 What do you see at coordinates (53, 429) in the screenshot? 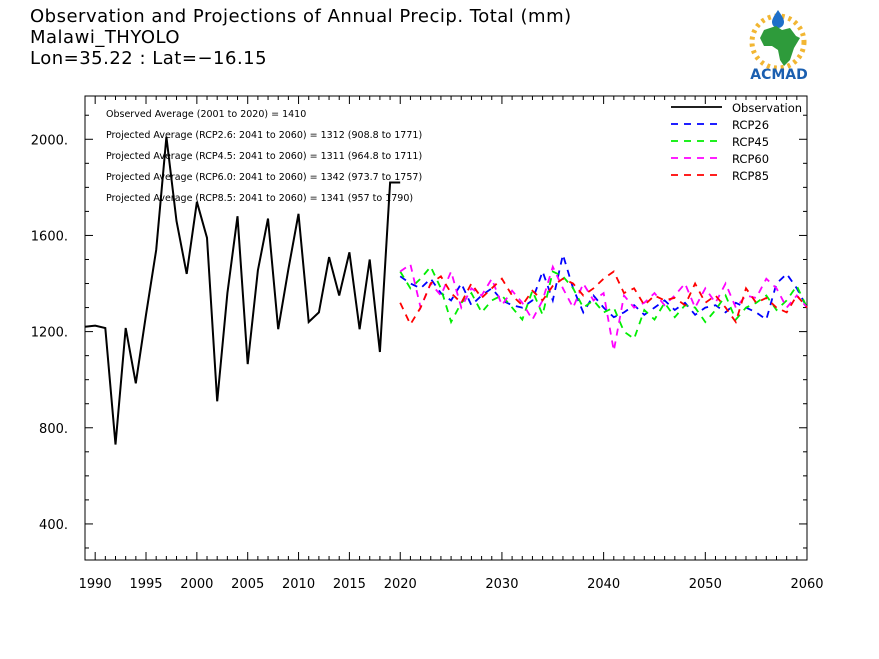
I see `y-tick-label: 800.` at bounding box center [53, 429].